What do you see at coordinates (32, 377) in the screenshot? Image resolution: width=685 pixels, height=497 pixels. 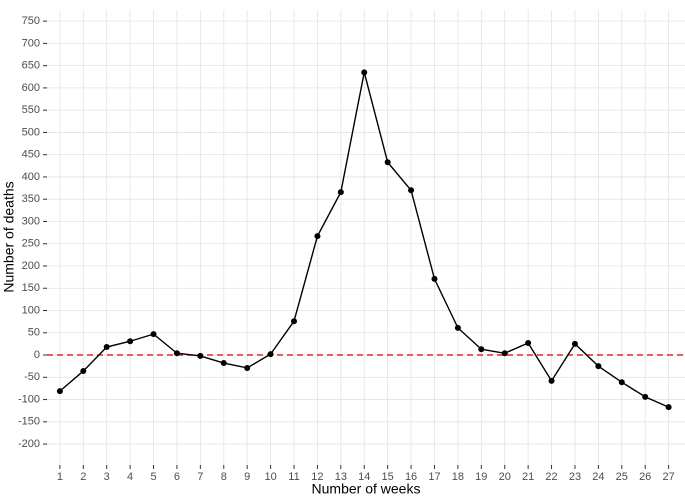 I see `y-tick-label: -50` at bounding box center [32, 377].